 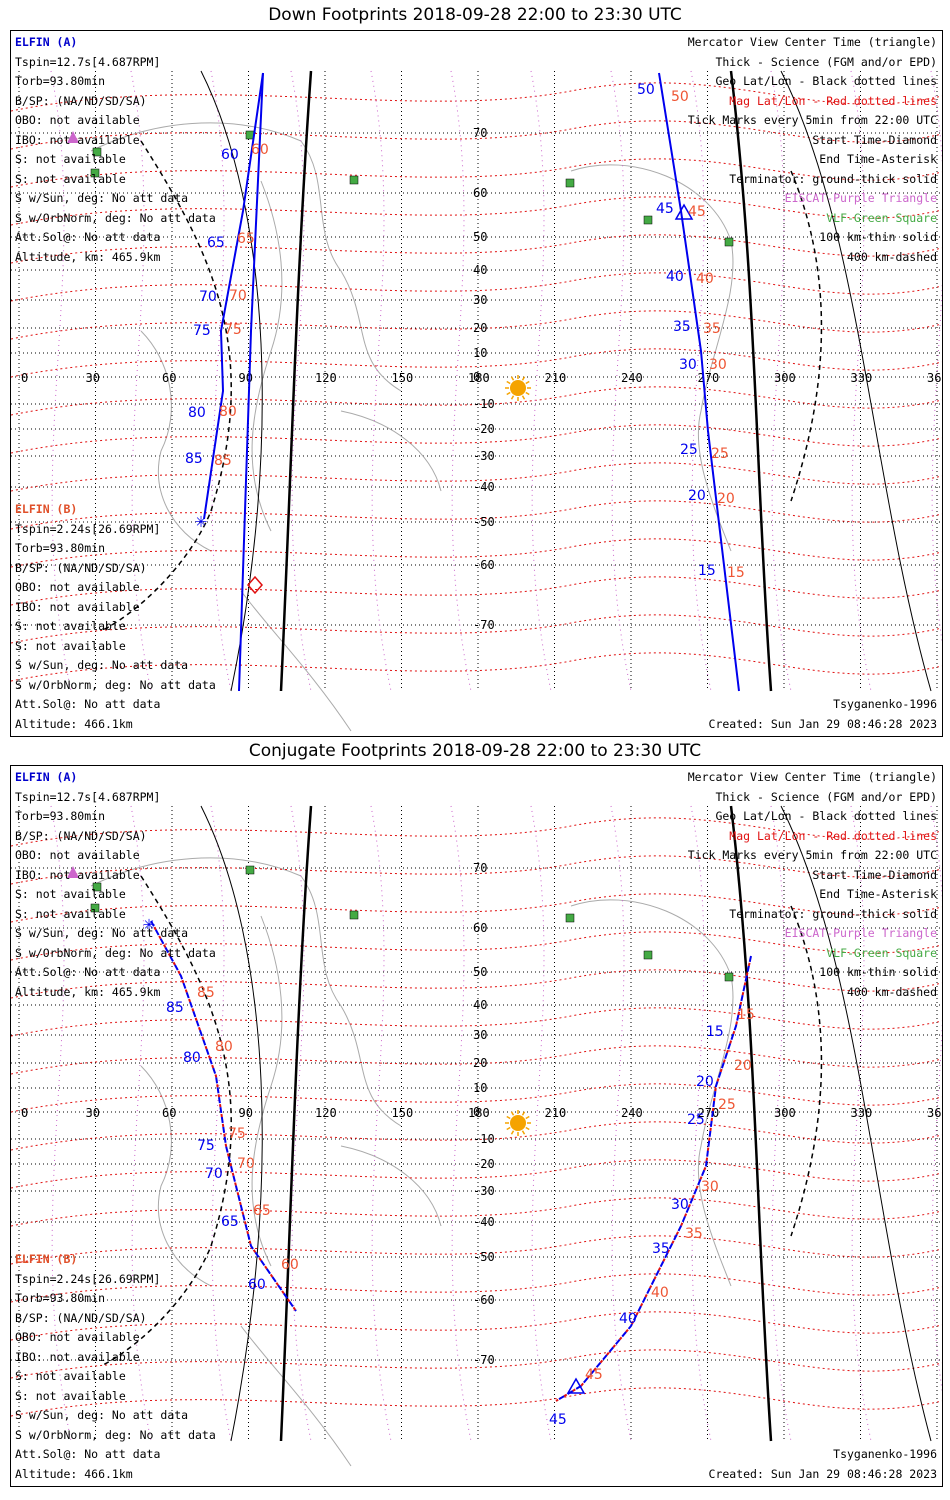 What do you see at coordinates (115, 952) in the screenshot?
I see `elfin-a-info-line: S w/OrbNorm, deg: No att data` at bounding box center [115, 952].